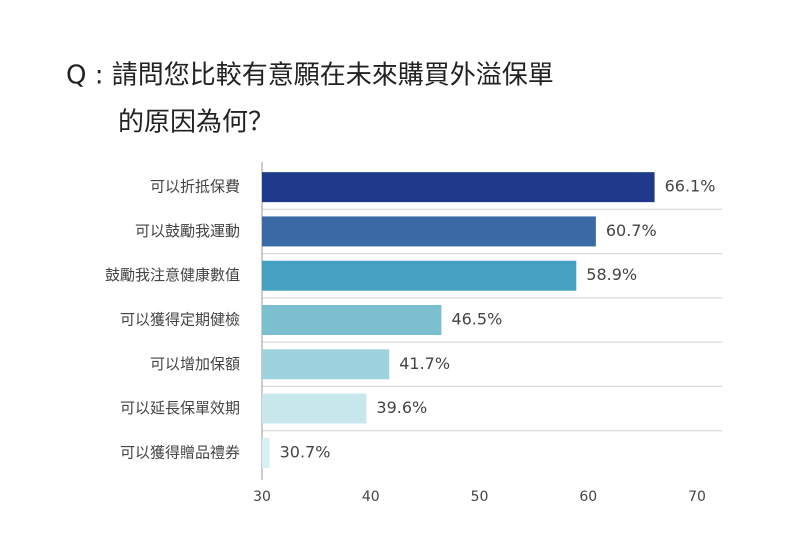 The image size is (792, 560). I want to click on value-label: 60.7%, so click(631, 230).